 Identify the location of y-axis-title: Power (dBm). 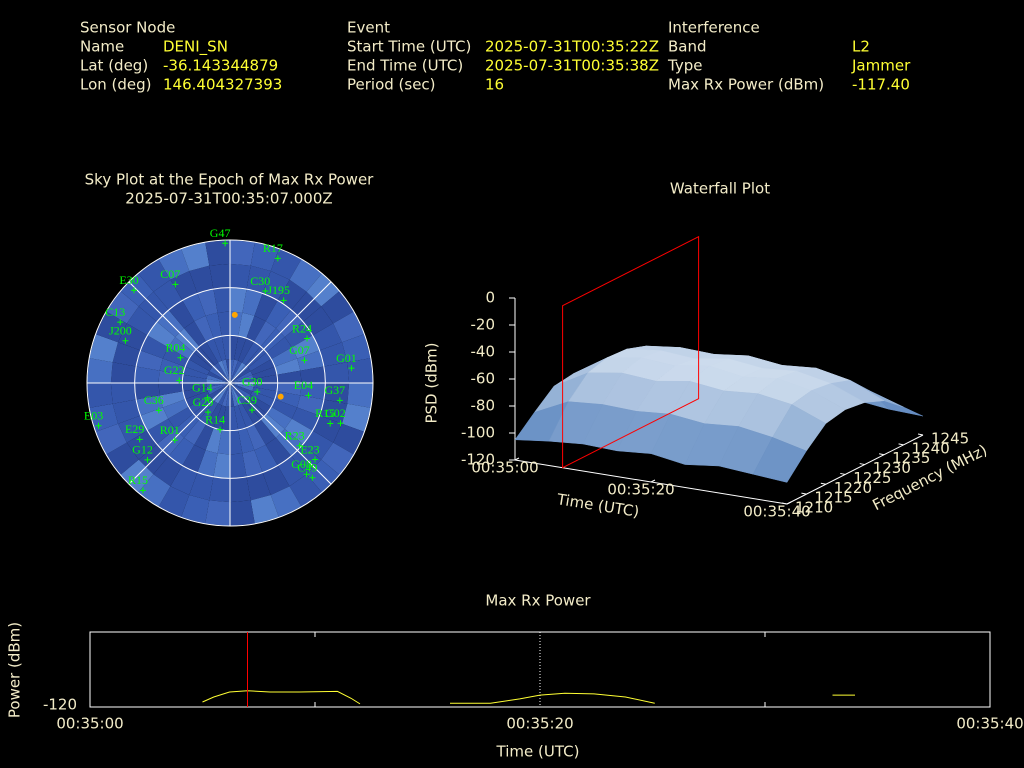
(15, 670).